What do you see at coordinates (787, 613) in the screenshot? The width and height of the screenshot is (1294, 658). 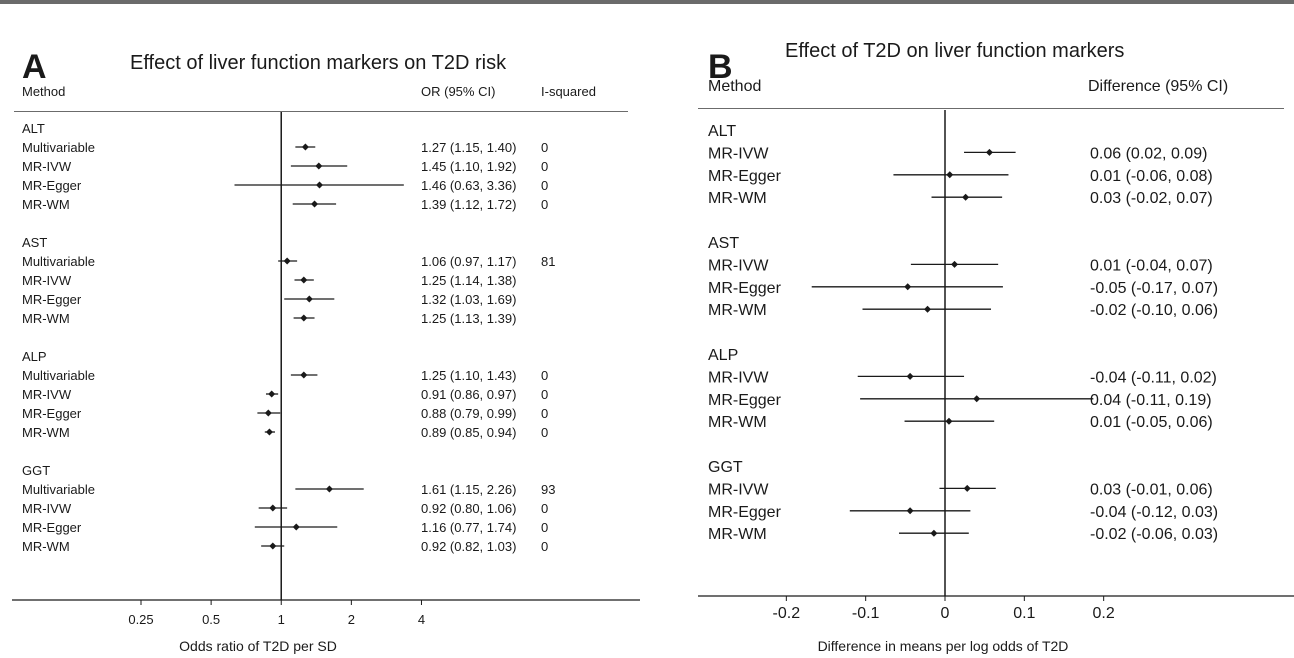 I see `x-tick-label: -0.2` at bounding box center [787, 613].